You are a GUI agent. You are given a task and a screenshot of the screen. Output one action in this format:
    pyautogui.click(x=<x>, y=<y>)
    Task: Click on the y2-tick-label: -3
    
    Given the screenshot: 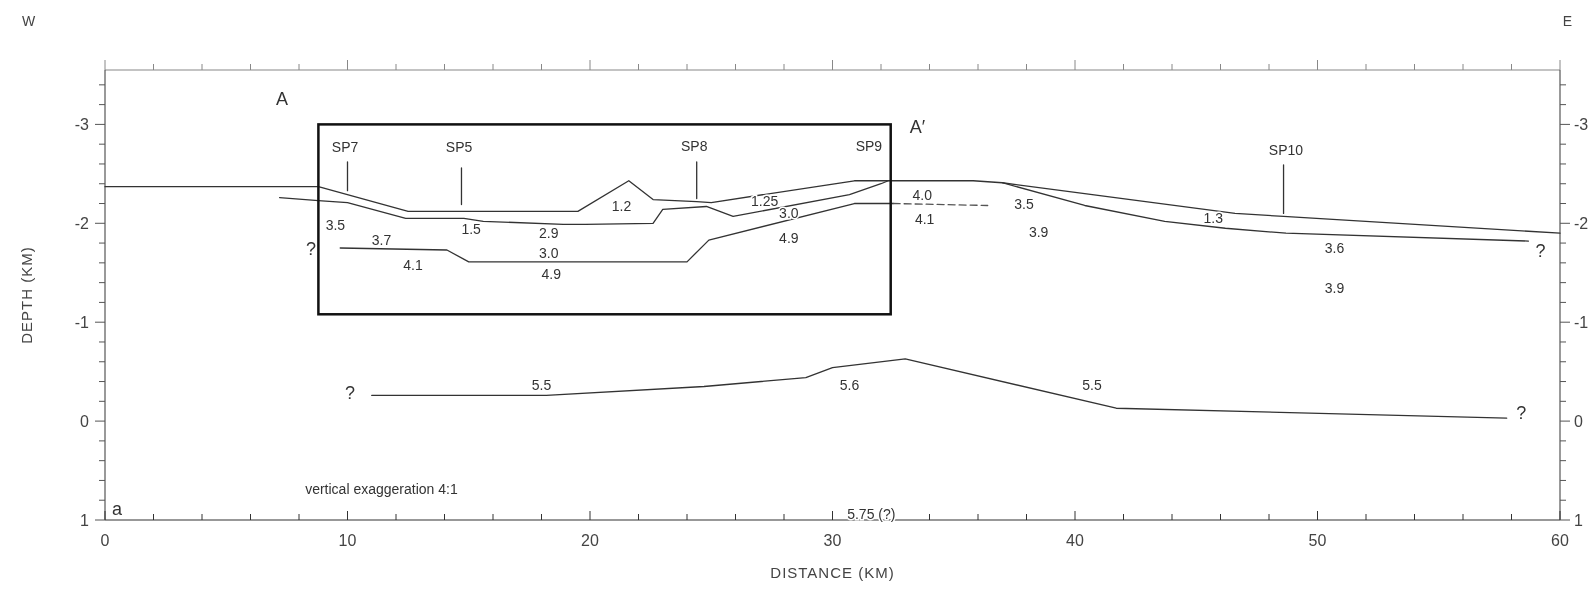 What is the action you would take?
    pyautogui.click(x=1581, y=125)
    